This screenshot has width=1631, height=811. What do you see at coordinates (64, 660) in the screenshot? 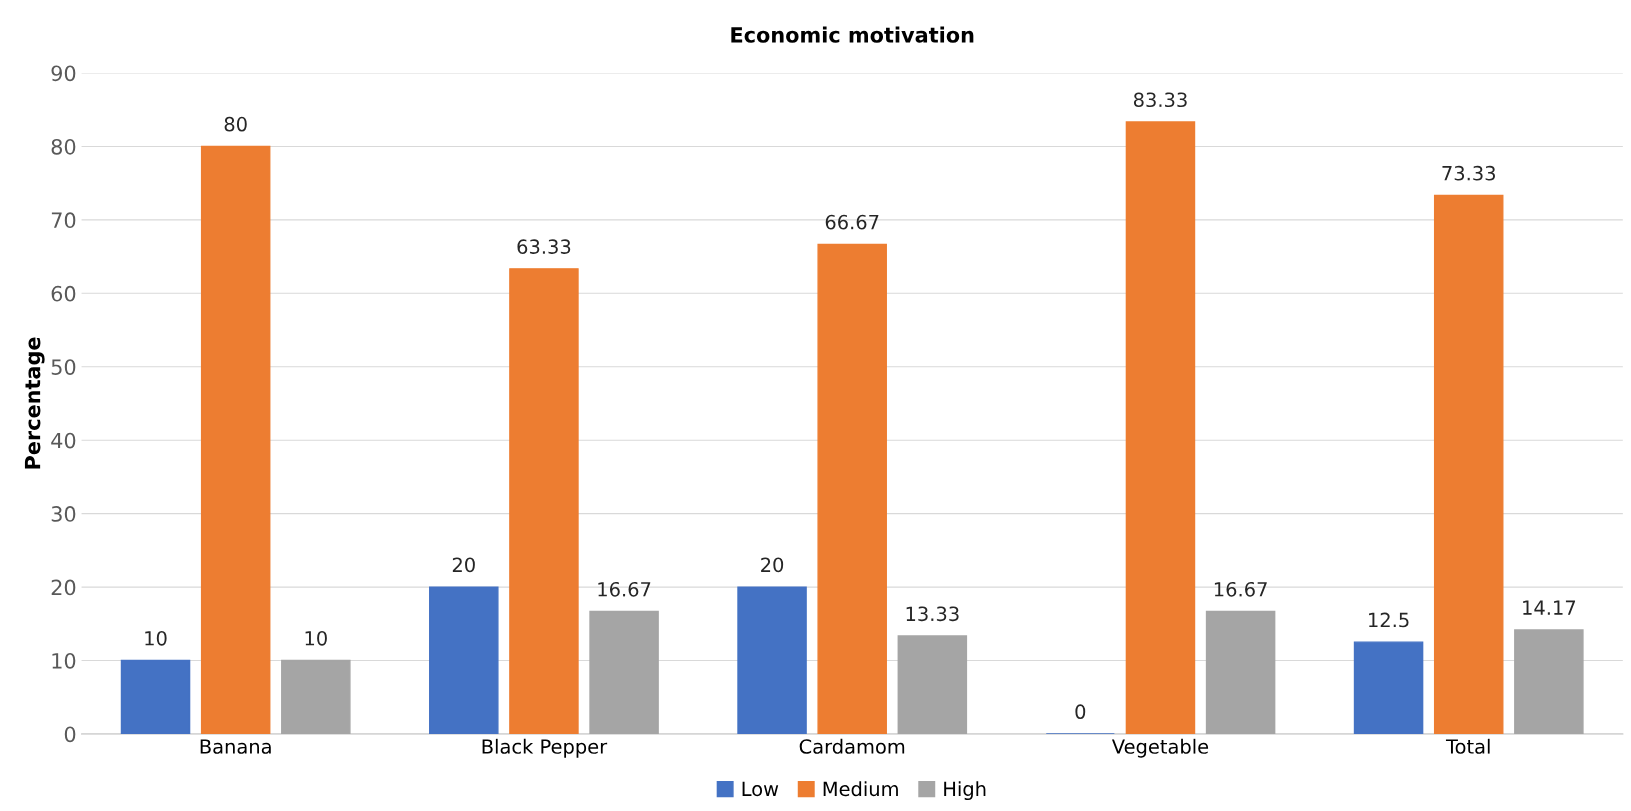
I see `y-tick-label: 10` at bounding box center [64, 660].